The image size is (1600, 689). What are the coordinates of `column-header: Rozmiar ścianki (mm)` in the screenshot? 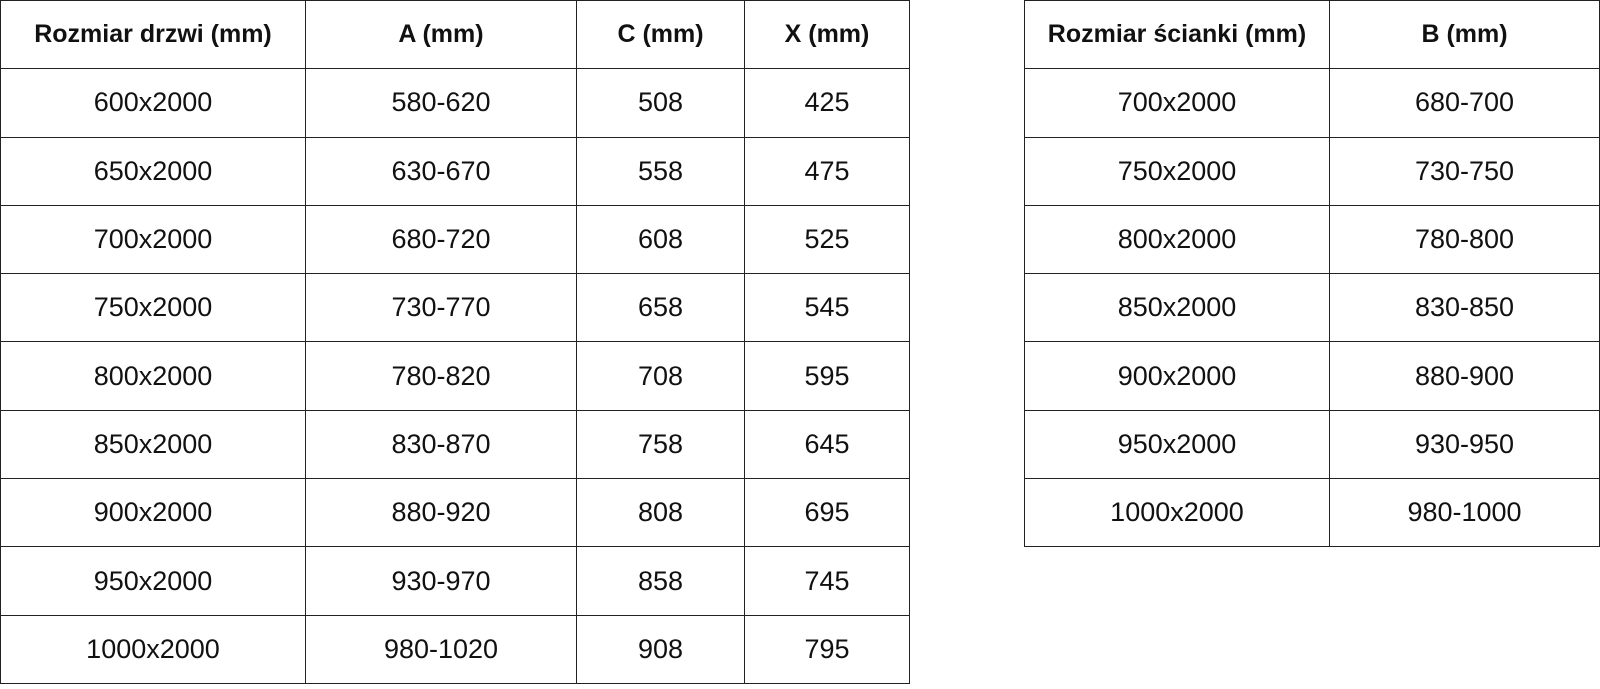 It's located at (1177, 35).